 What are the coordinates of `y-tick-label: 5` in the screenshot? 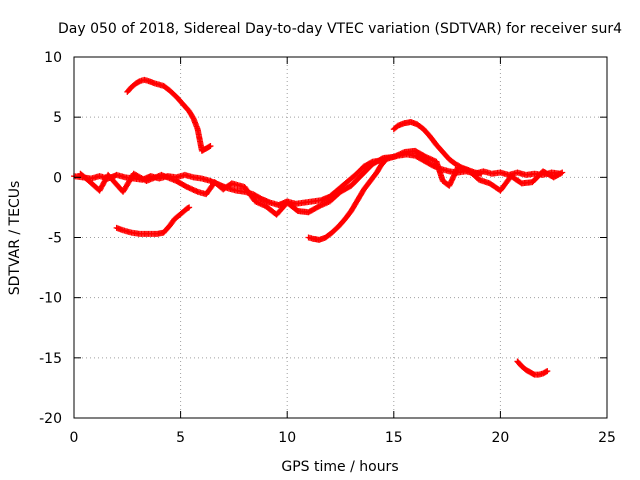 It's located at (57, 118).